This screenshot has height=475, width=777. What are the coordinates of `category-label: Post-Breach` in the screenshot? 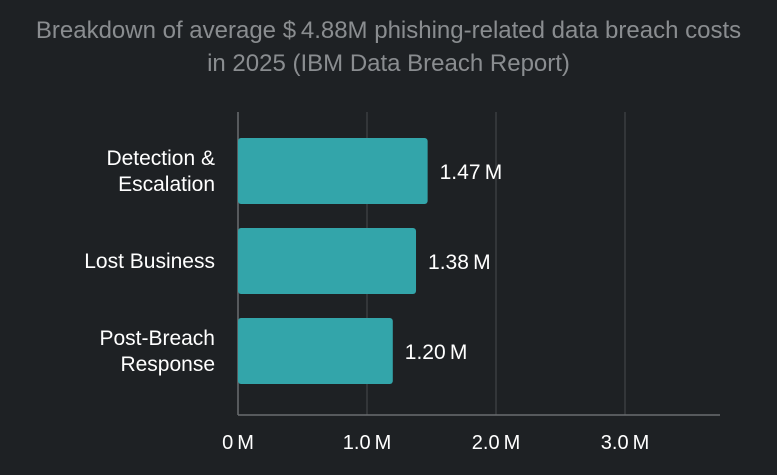 It's located at (157, 338).